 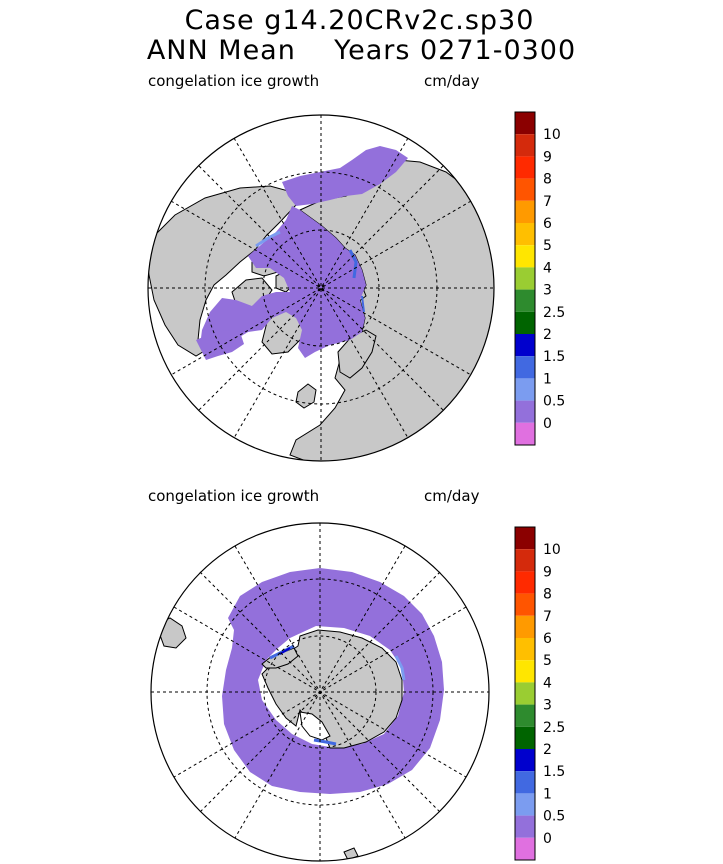 I want to click on bottom-colorbar-tick-label: 5, so click(x=547, y=661).